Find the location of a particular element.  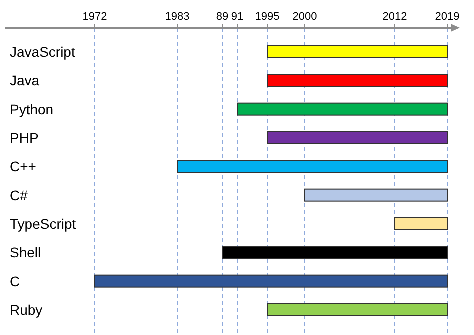

x-tick-label: 89 is located at coordinates (222, 17).